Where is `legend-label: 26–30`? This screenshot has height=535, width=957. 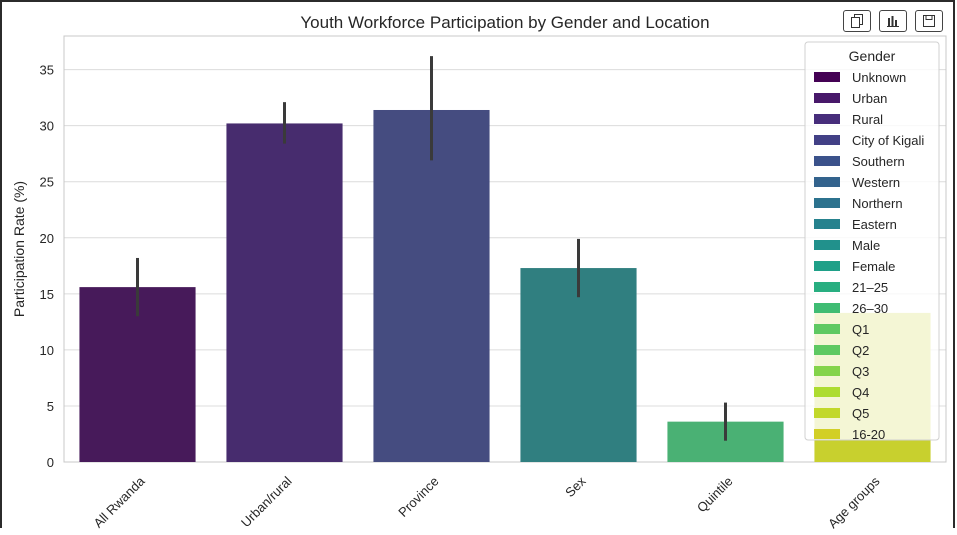 legend-label: 26–30 is located at coordinates (870, 308).